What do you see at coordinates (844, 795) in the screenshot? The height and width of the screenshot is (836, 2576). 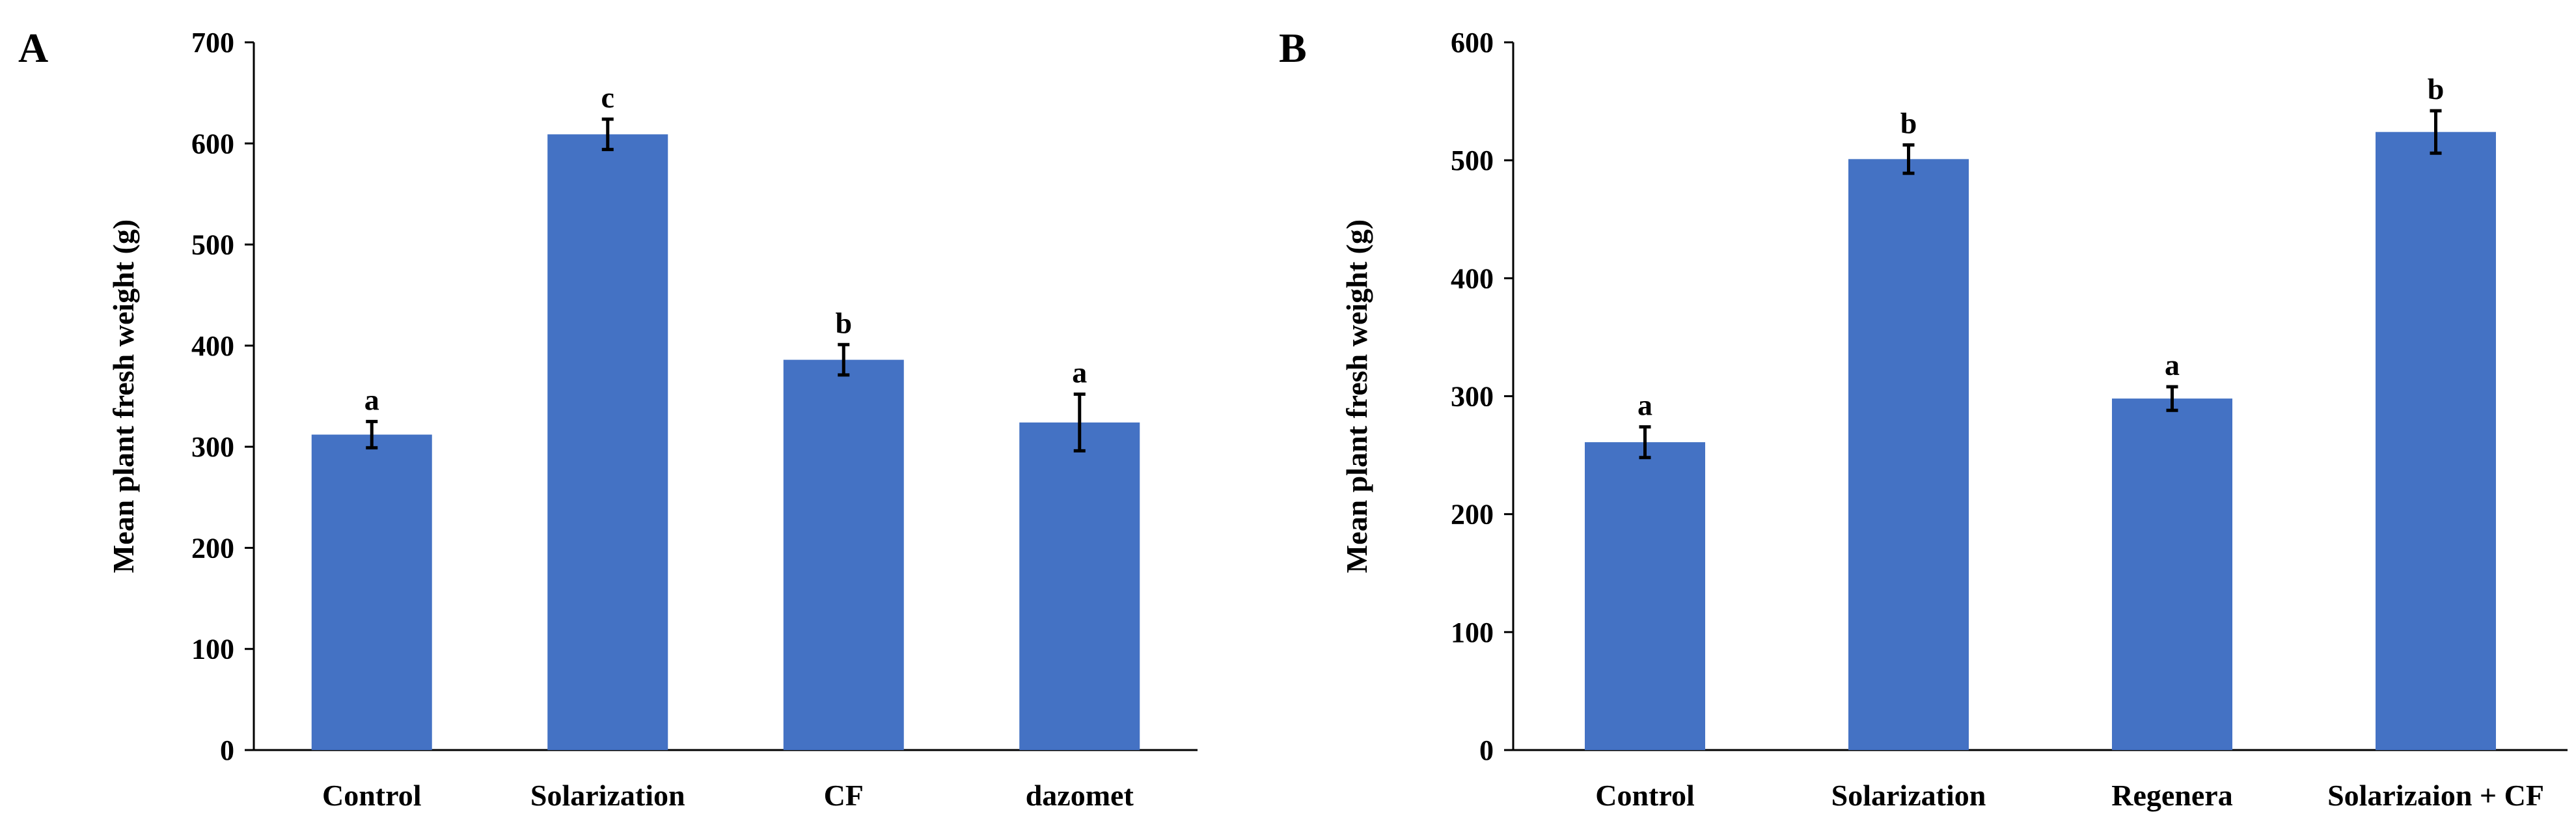 I see `category-label: CF` at bounding box center [844, 795].